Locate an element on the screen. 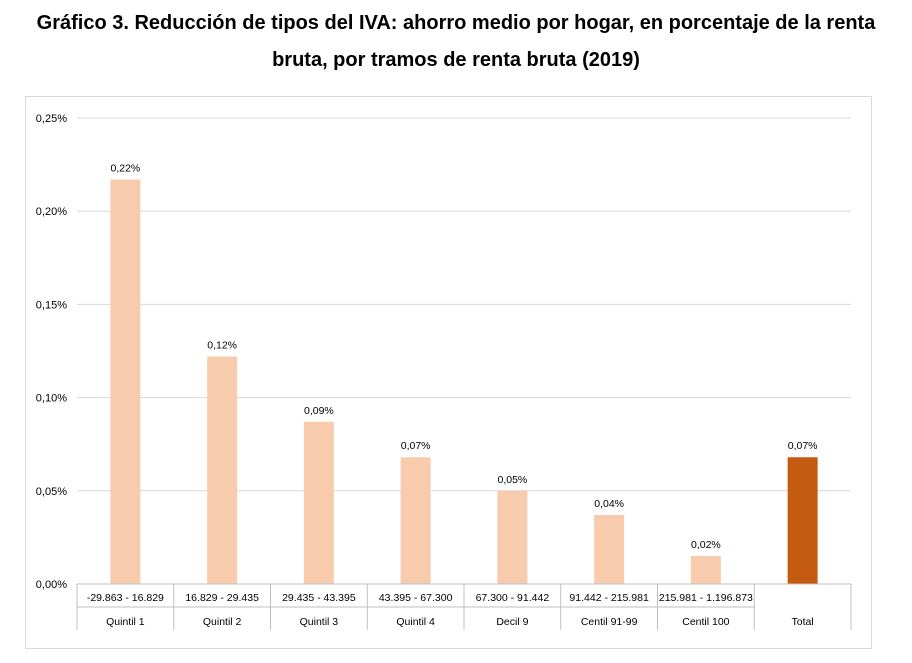  x-tick-label-range: 16.829 - 29.435 is located at coordinates (222, 598).